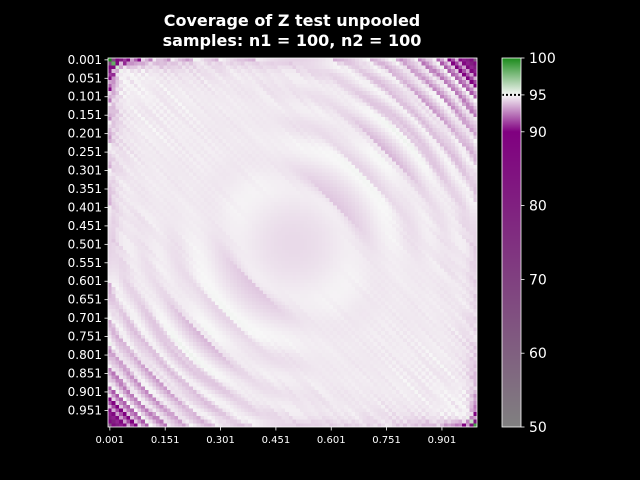  Describe the element at coordinates (85, 152) in the screenshot. I see `y-tick-label: 0.251` at that location.